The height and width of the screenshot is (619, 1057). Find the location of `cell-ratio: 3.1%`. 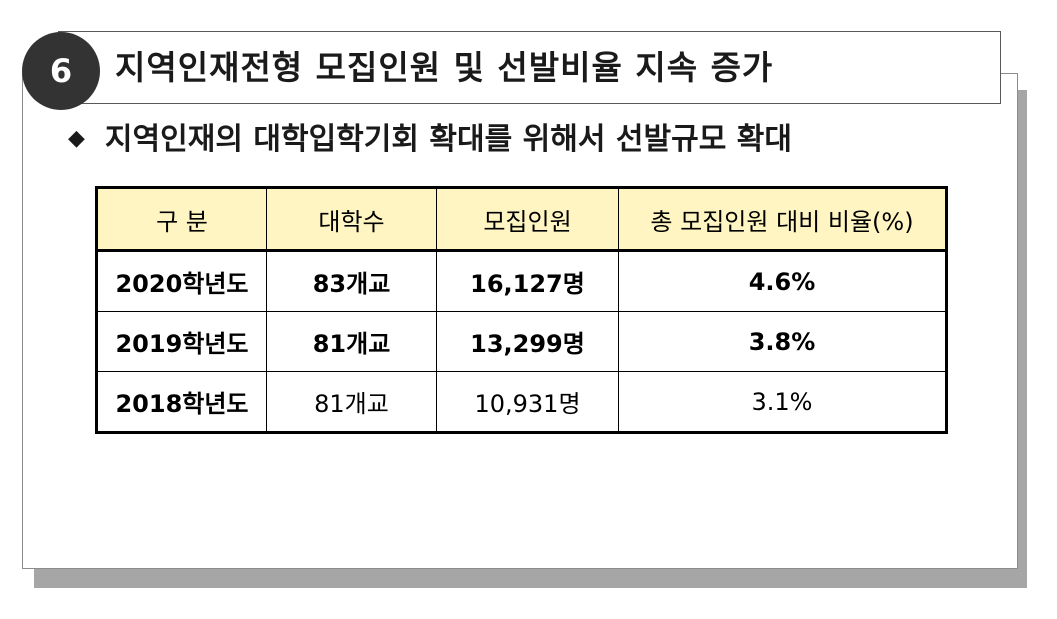

cell-ratio: 3.1% is located at coordinates (782, 402).